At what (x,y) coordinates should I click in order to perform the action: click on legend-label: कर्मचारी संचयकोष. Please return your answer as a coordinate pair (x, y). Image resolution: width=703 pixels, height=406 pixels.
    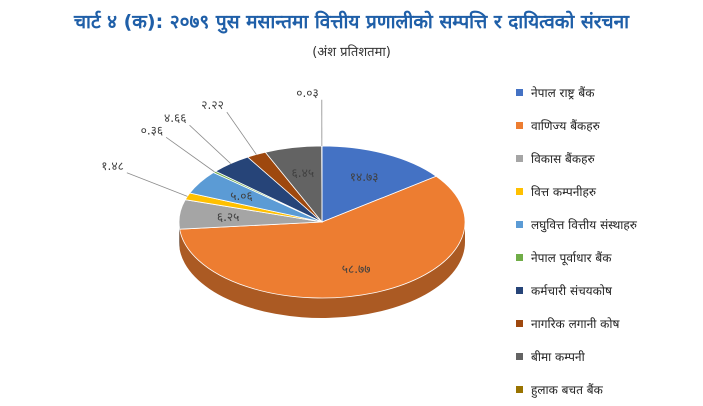
    Looking at the image, I should click on (571, 290).